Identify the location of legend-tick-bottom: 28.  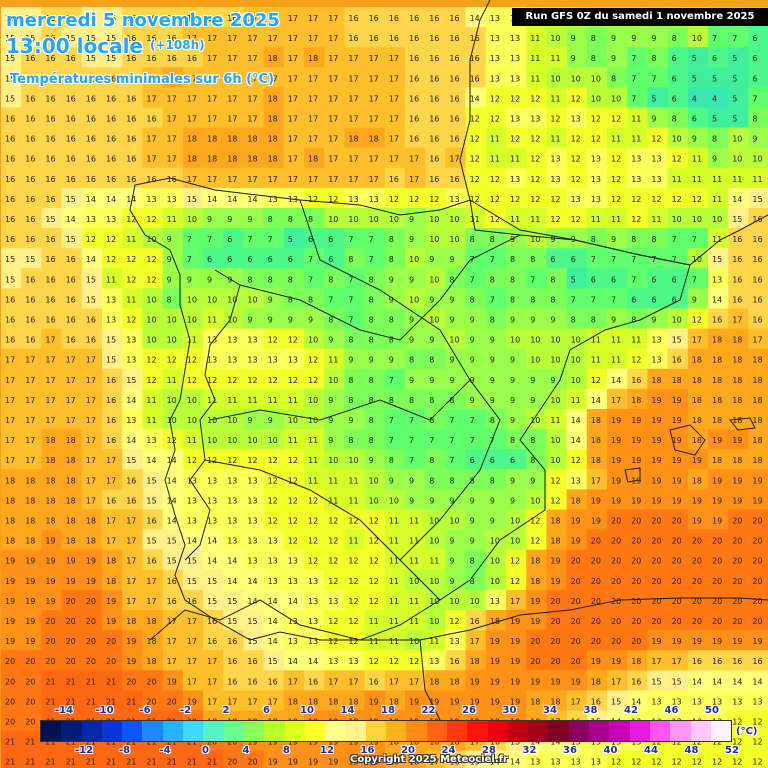
(489, 750).